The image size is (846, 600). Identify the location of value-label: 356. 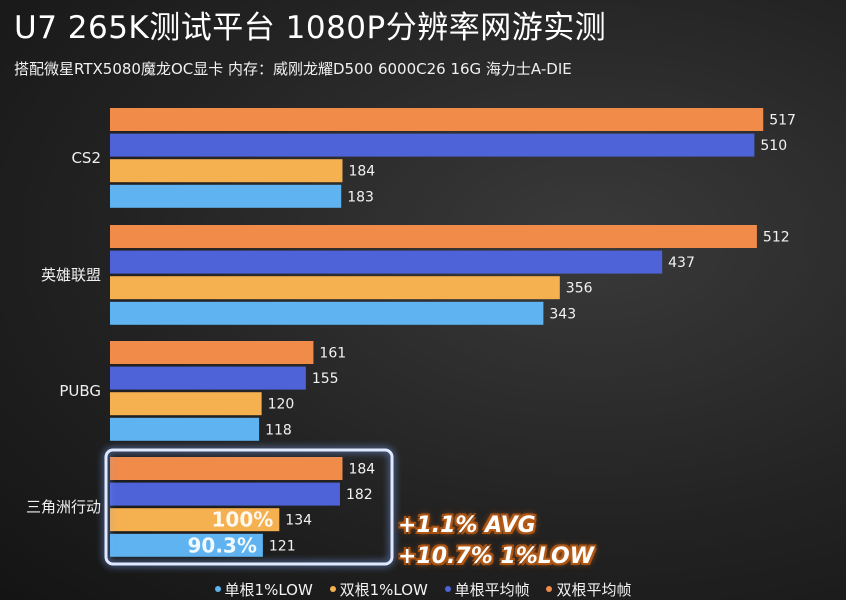
(579, 289).